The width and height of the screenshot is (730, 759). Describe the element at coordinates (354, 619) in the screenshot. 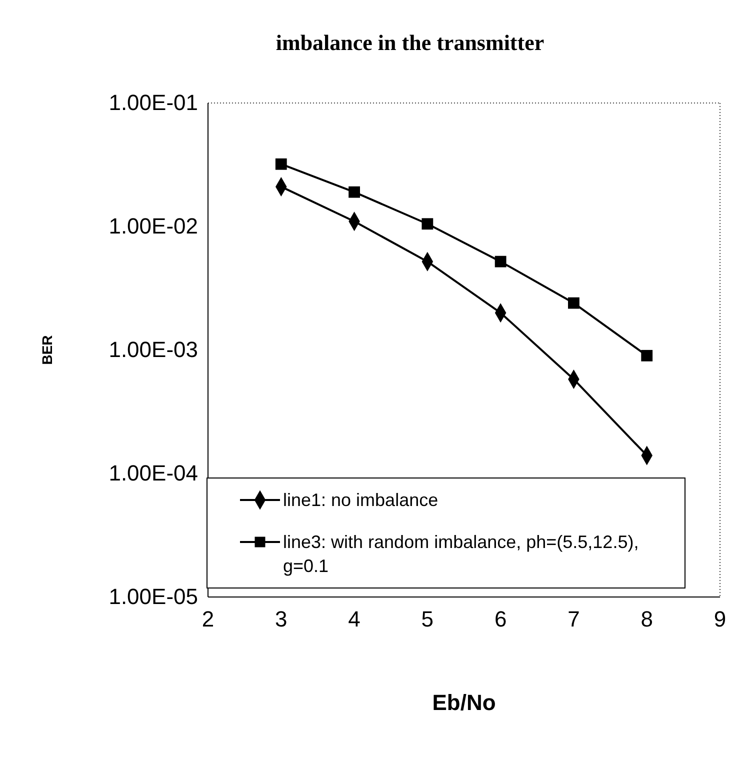

I see `x-tick-label: 4` at that location.